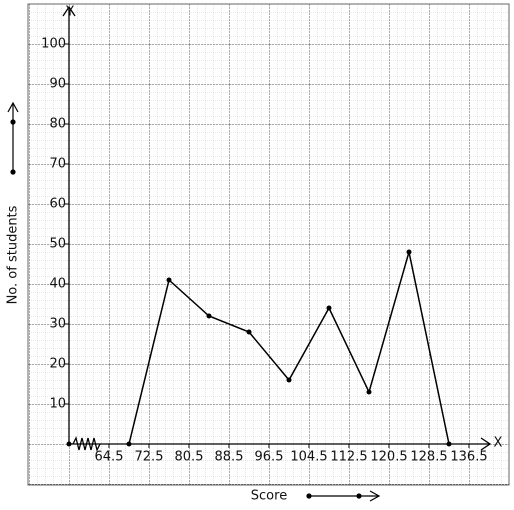  Describe the element at coordinates (57, 404) in the screenshot. I see `y-tick-label: 10` at that location.